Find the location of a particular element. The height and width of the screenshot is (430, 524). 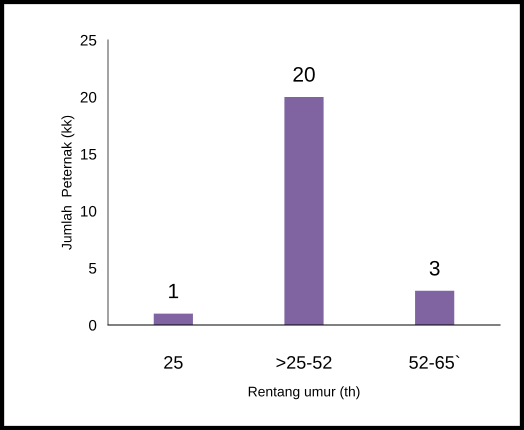

x-tick-label: >25-52 is located at coordinates (304, 362).